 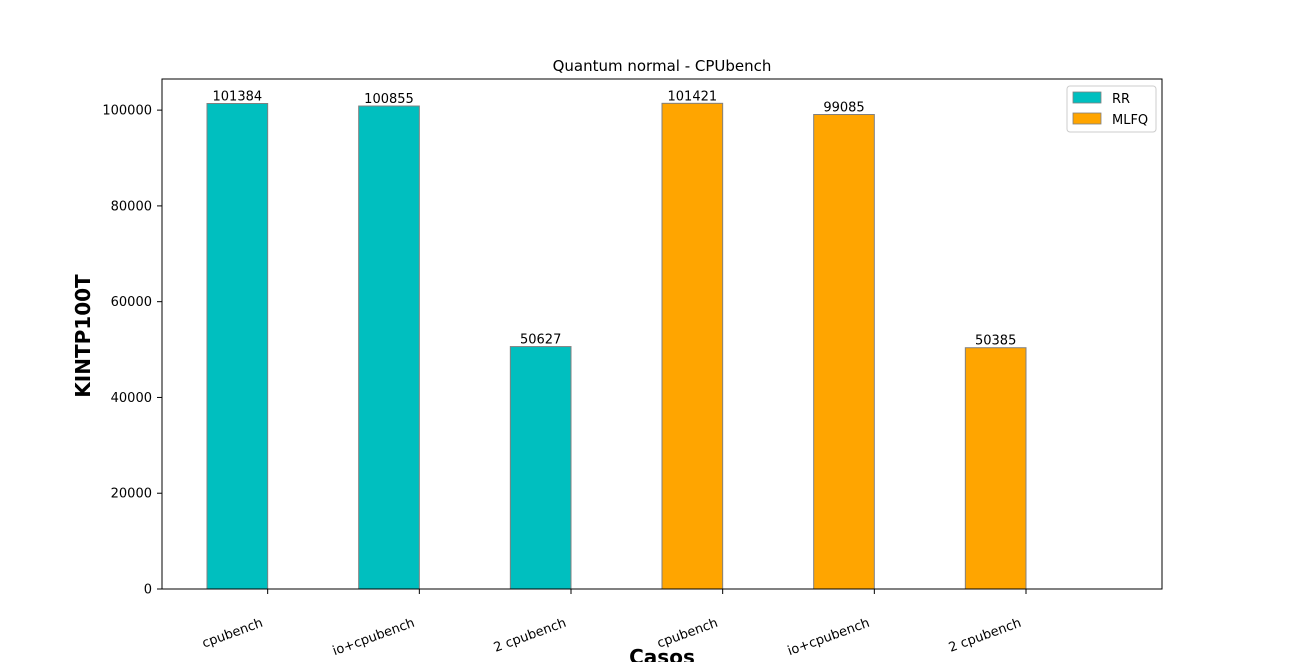 I want to click on y-tick-label: 80000, so click(x=131, y=206).